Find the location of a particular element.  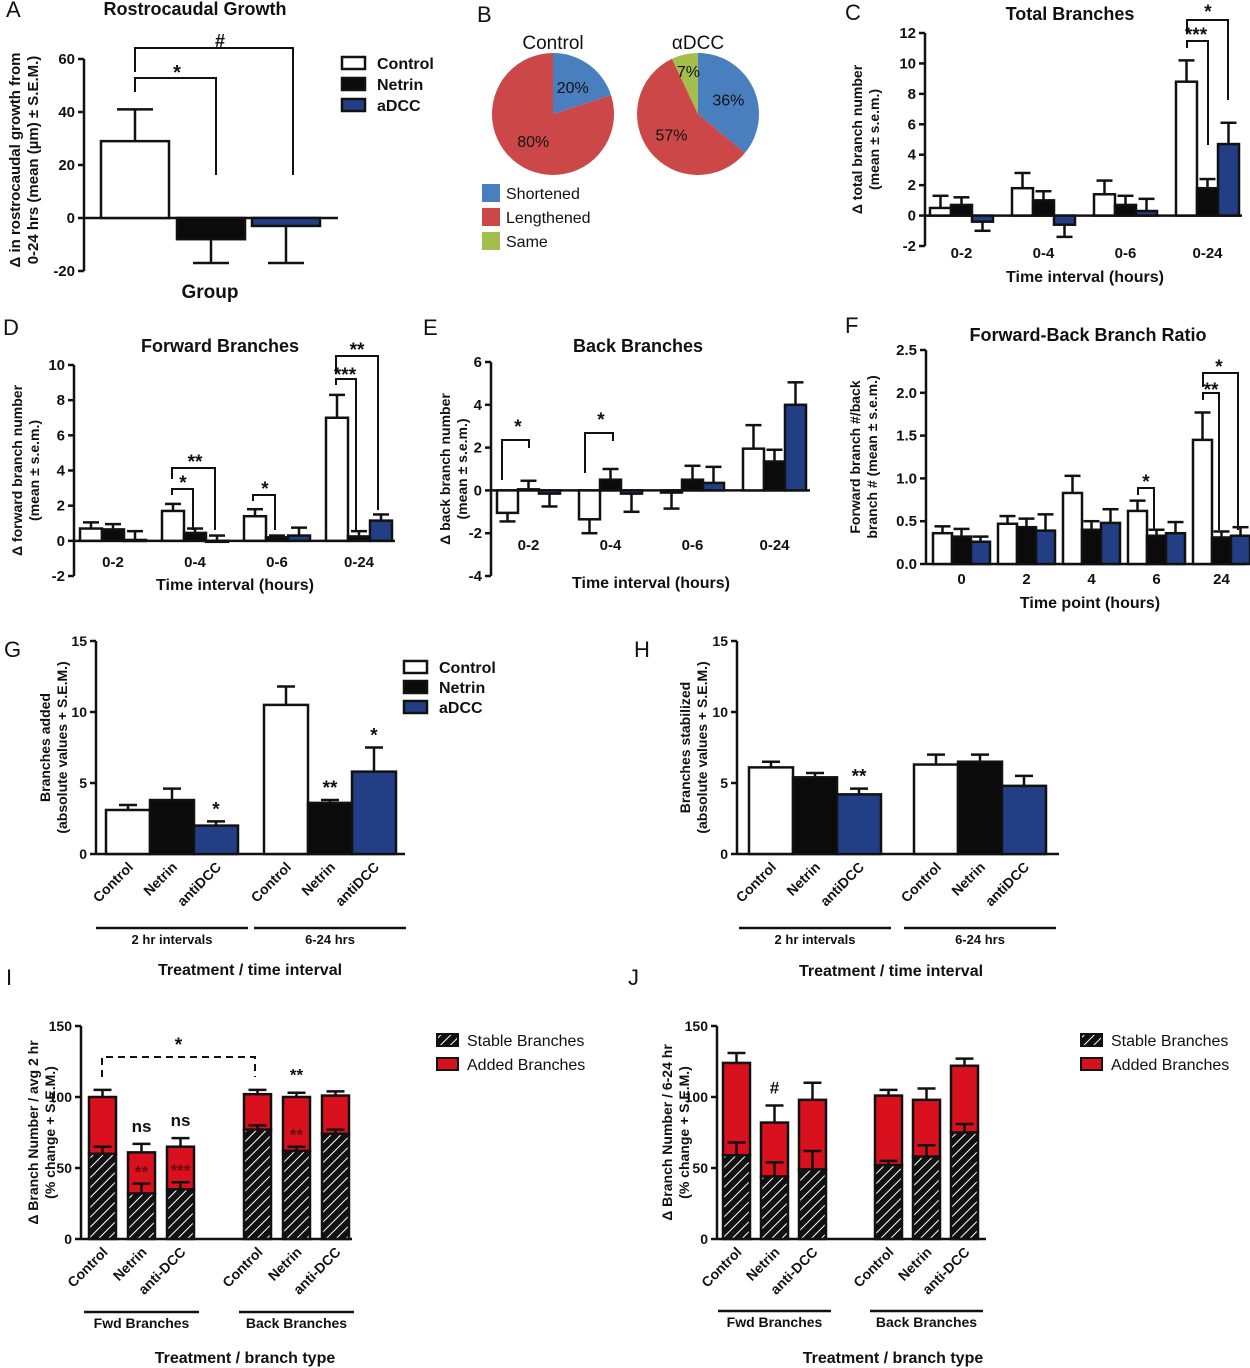

panel-letter-c: C is located at coordinates (853, 12).